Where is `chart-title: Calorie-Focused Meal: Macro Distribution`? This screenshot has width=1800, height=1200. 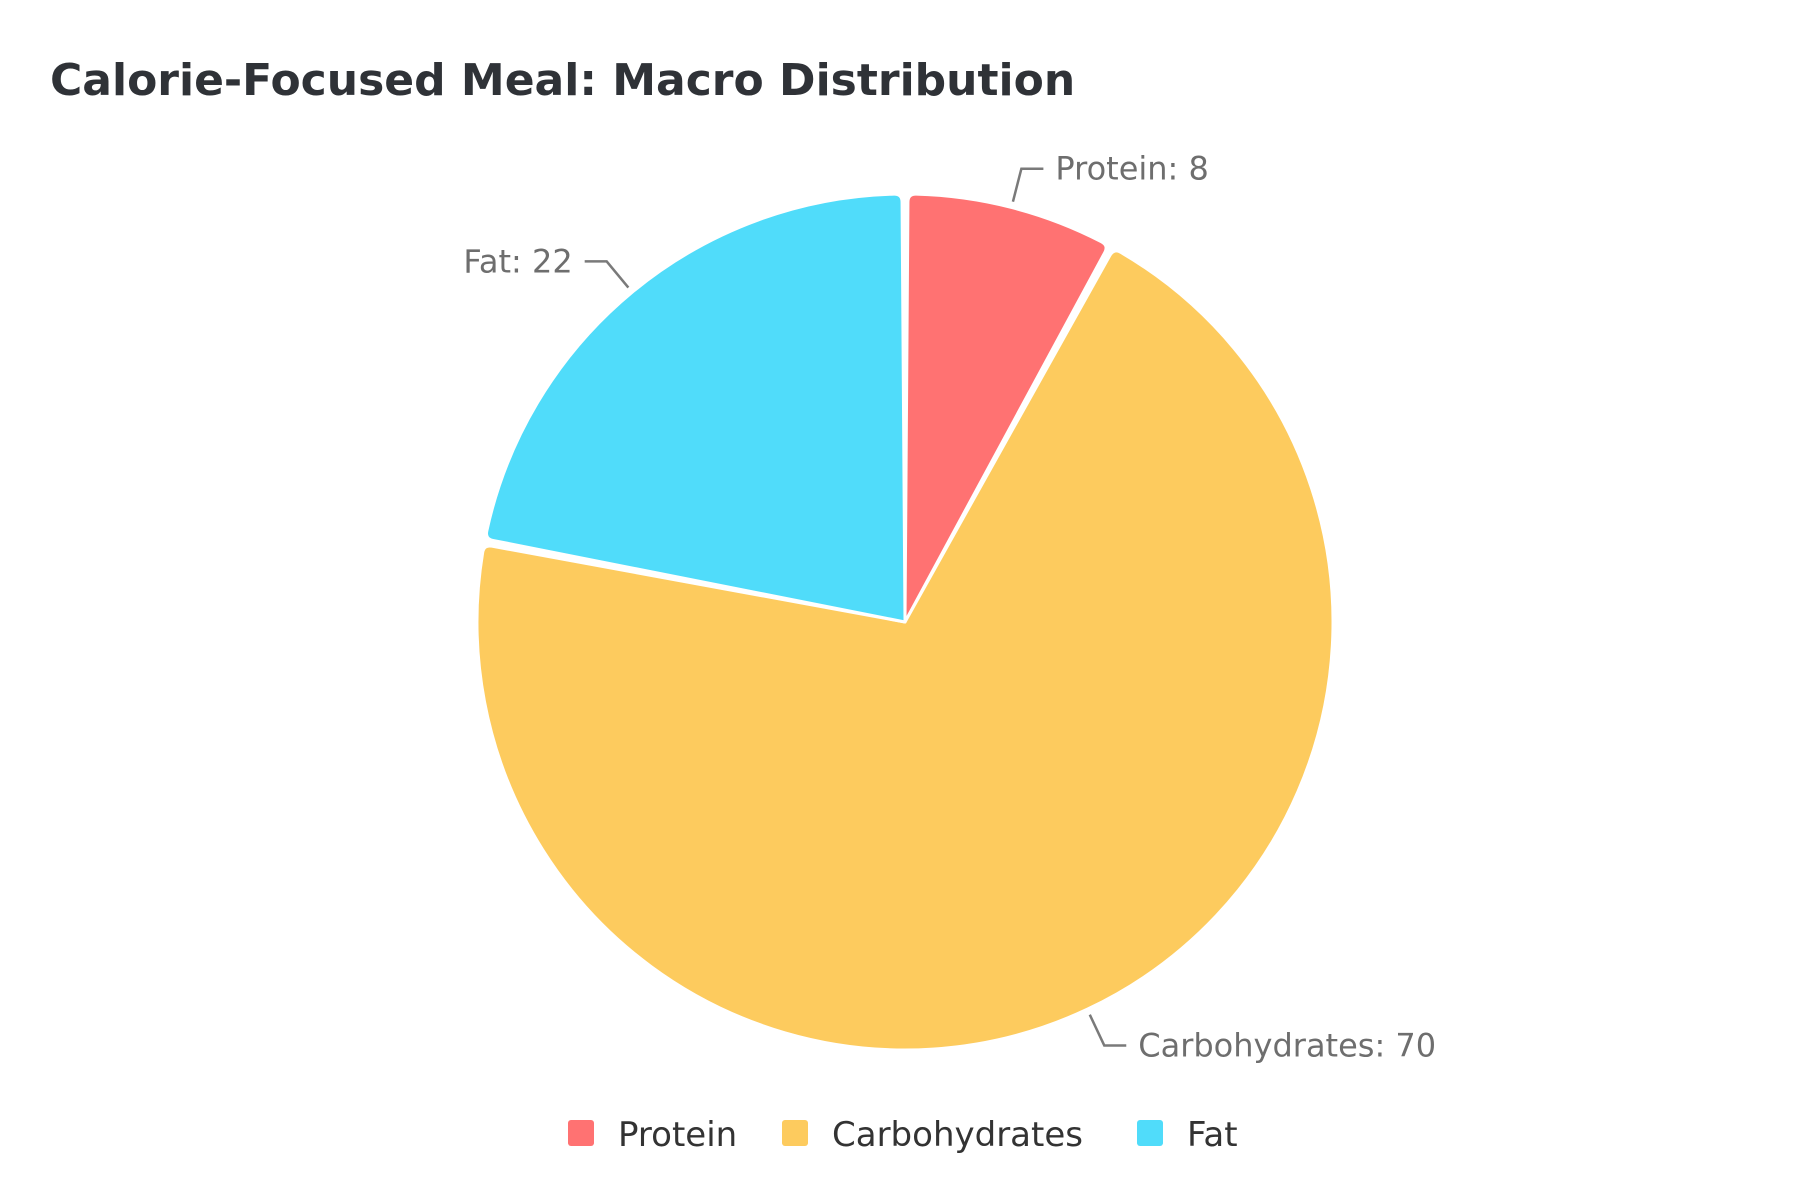
chart-title: Calorie-Focused Meal: Macro Distribution is located at coordinates (562, 80).